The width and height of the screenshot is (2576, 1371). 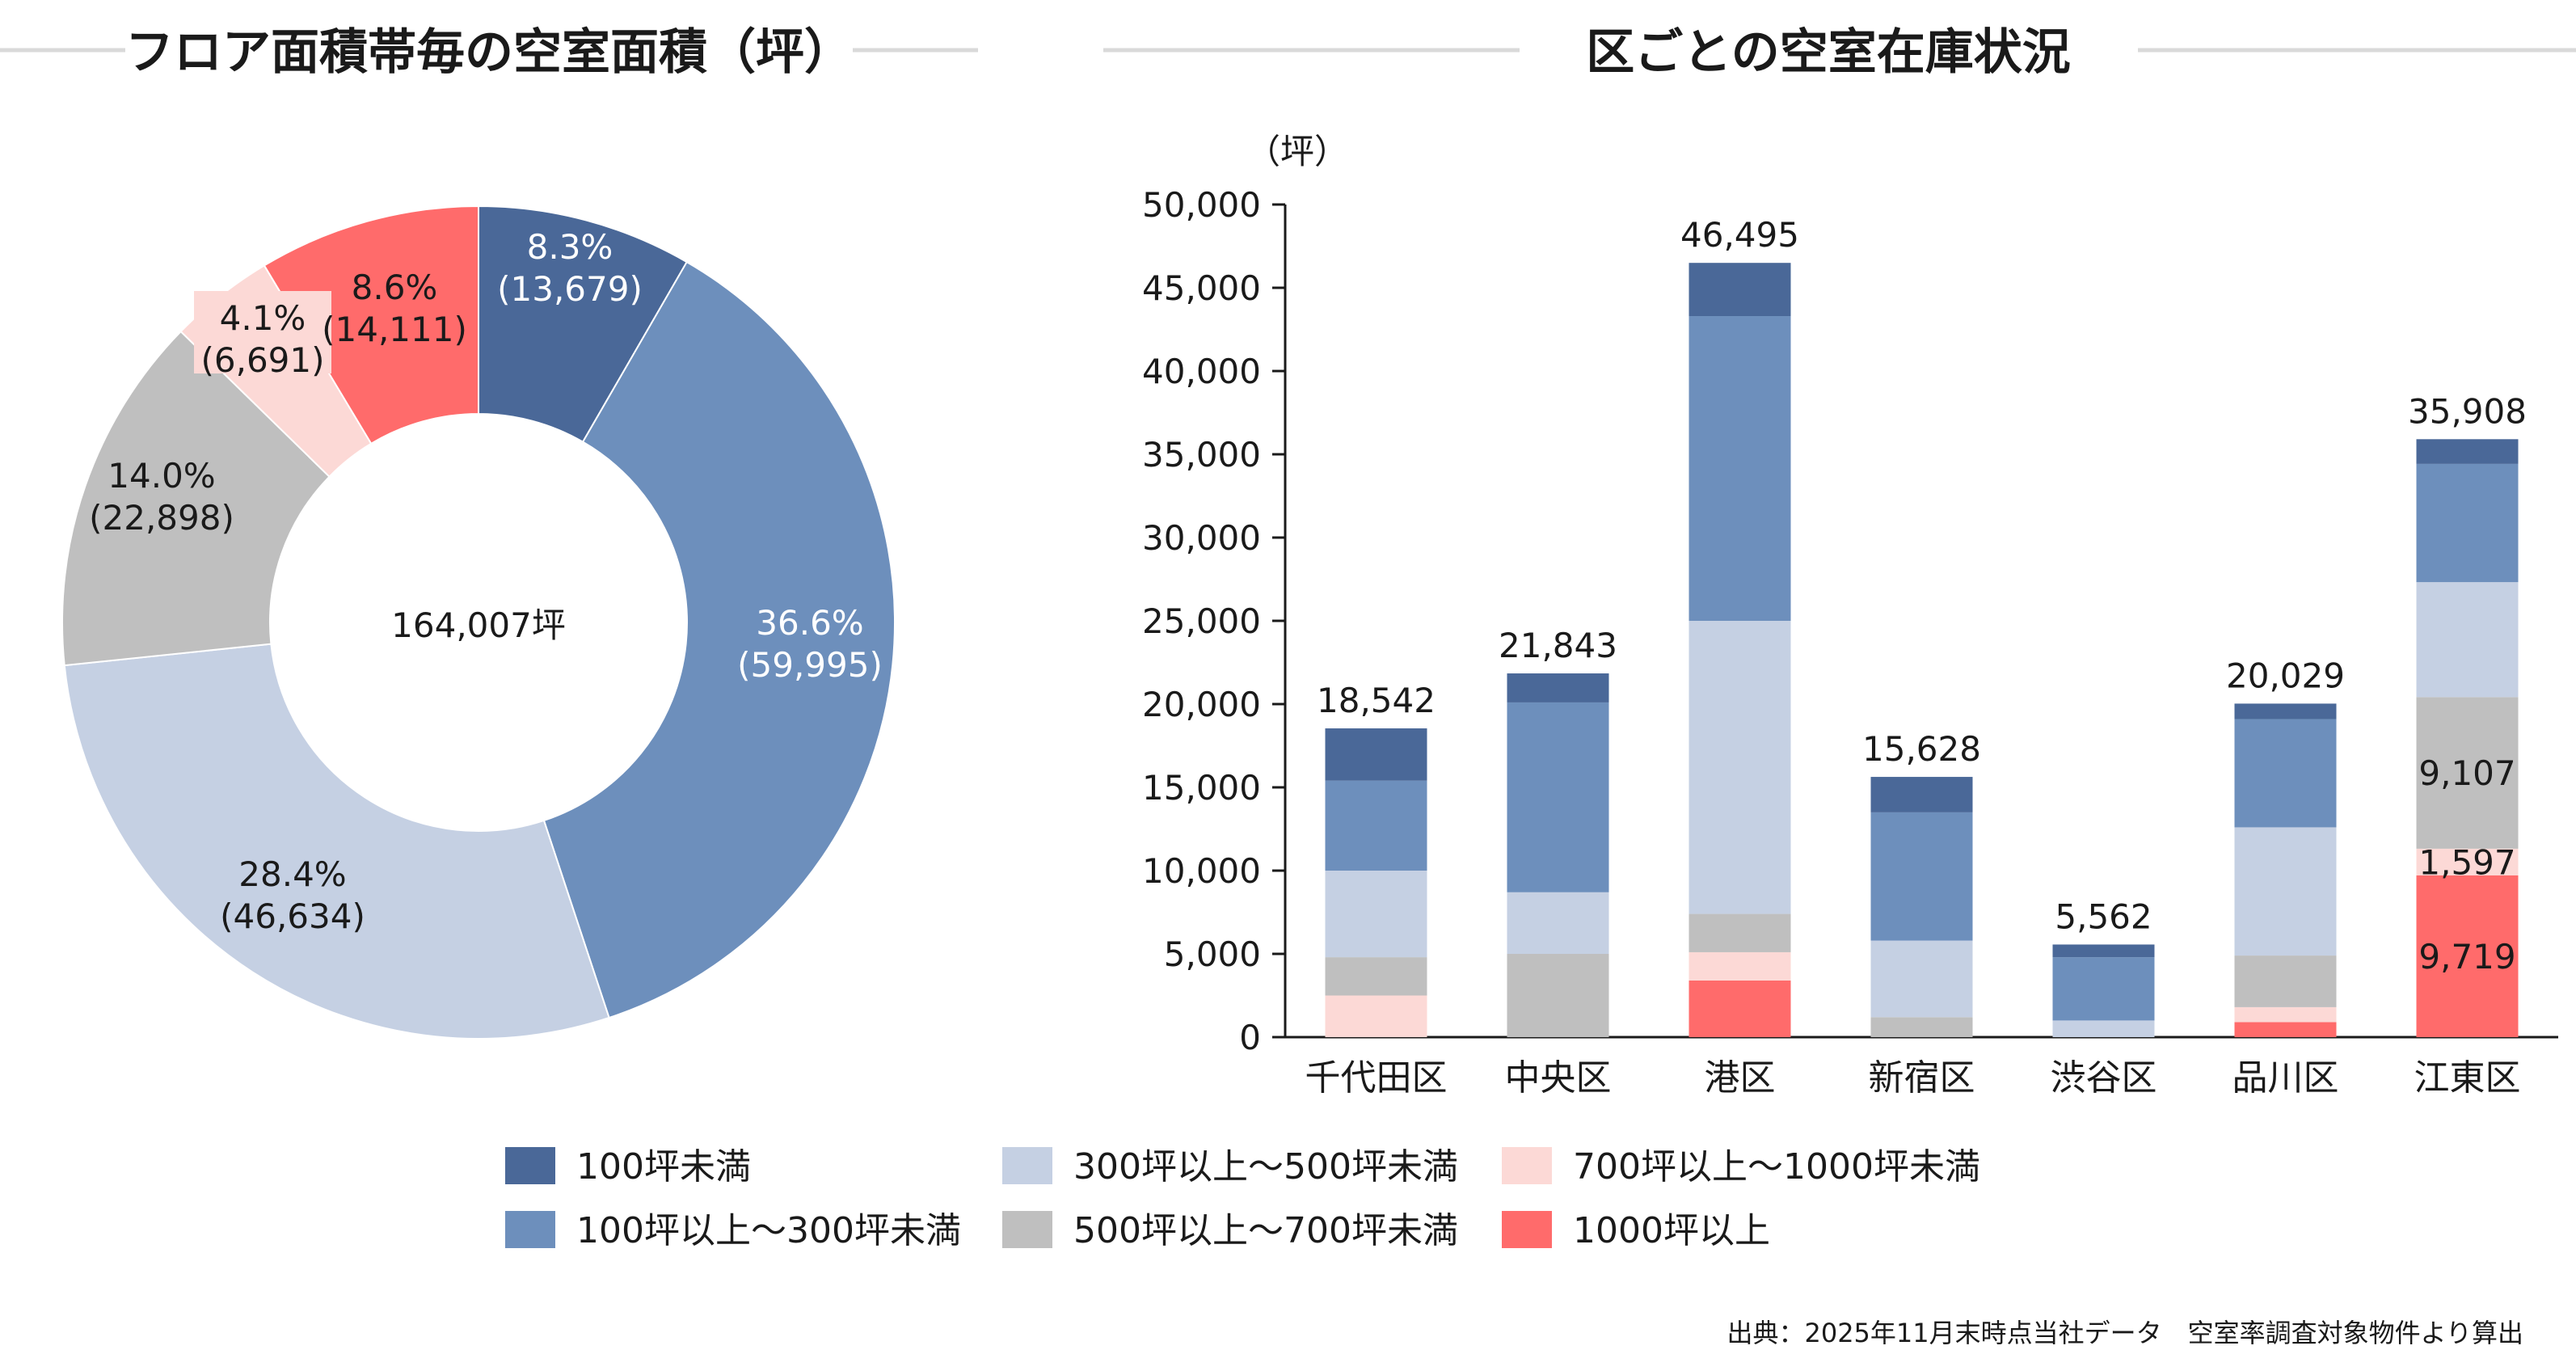 I want to click on donut-slice-100to300, so click(x=719, y=640).